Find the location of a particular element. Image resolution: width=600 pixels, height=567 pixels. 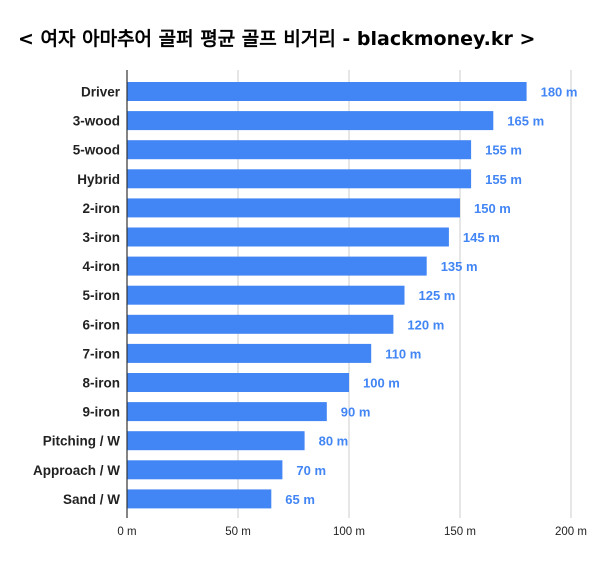

value-label-5: 150 m is located at coordinates (492, 208).